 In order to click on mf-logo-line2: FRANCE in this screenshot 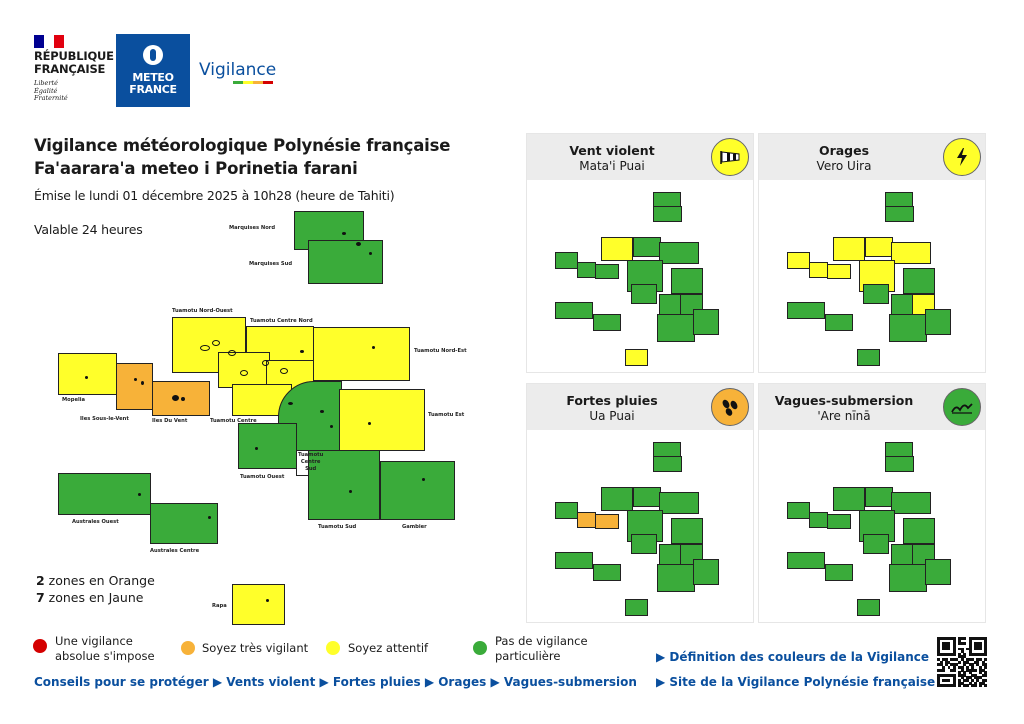, I will do `click(153, 89)`.